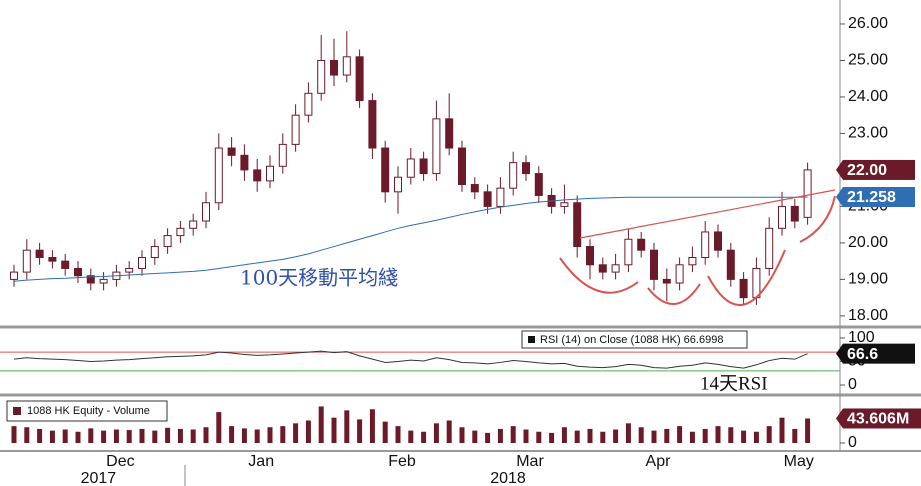 The image size is (921, 486). What do you see at coordinates (410, 359) in the screenshot?
I see `rsi-line` at bounding box center [410, 359].